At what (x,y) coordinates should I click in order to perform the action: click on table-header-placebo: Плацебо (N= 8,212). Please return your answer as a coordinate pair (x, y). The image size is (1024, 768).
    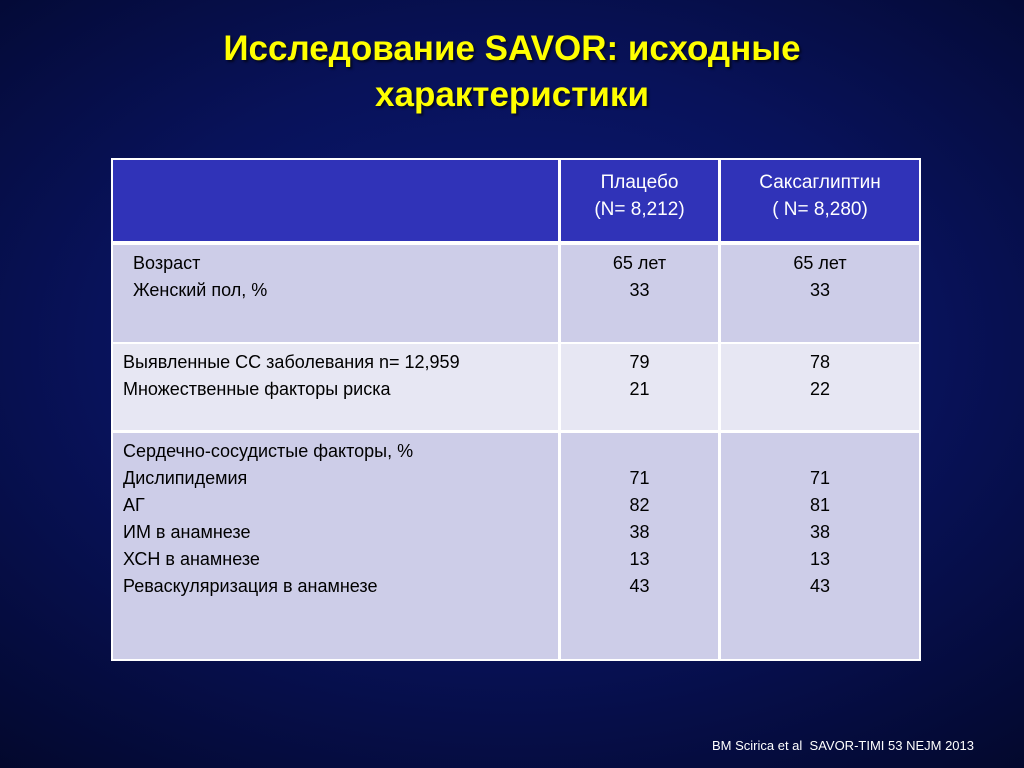
    Looking at the image, I should click on (639, 200).